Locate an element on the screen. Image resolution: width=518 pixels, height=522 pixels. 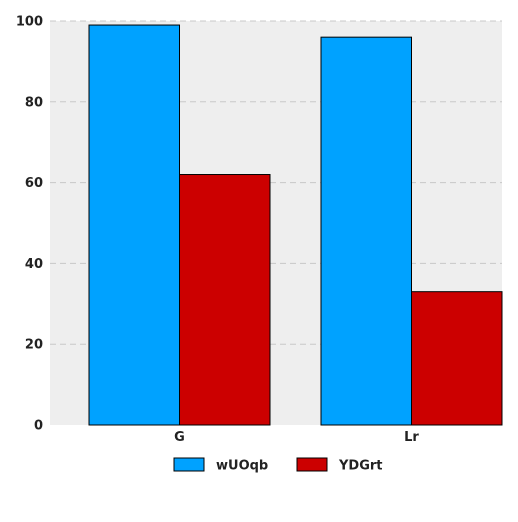
y-axis-ticks: 0 20 40 60 80 100 is located at coordinates (29, 224).